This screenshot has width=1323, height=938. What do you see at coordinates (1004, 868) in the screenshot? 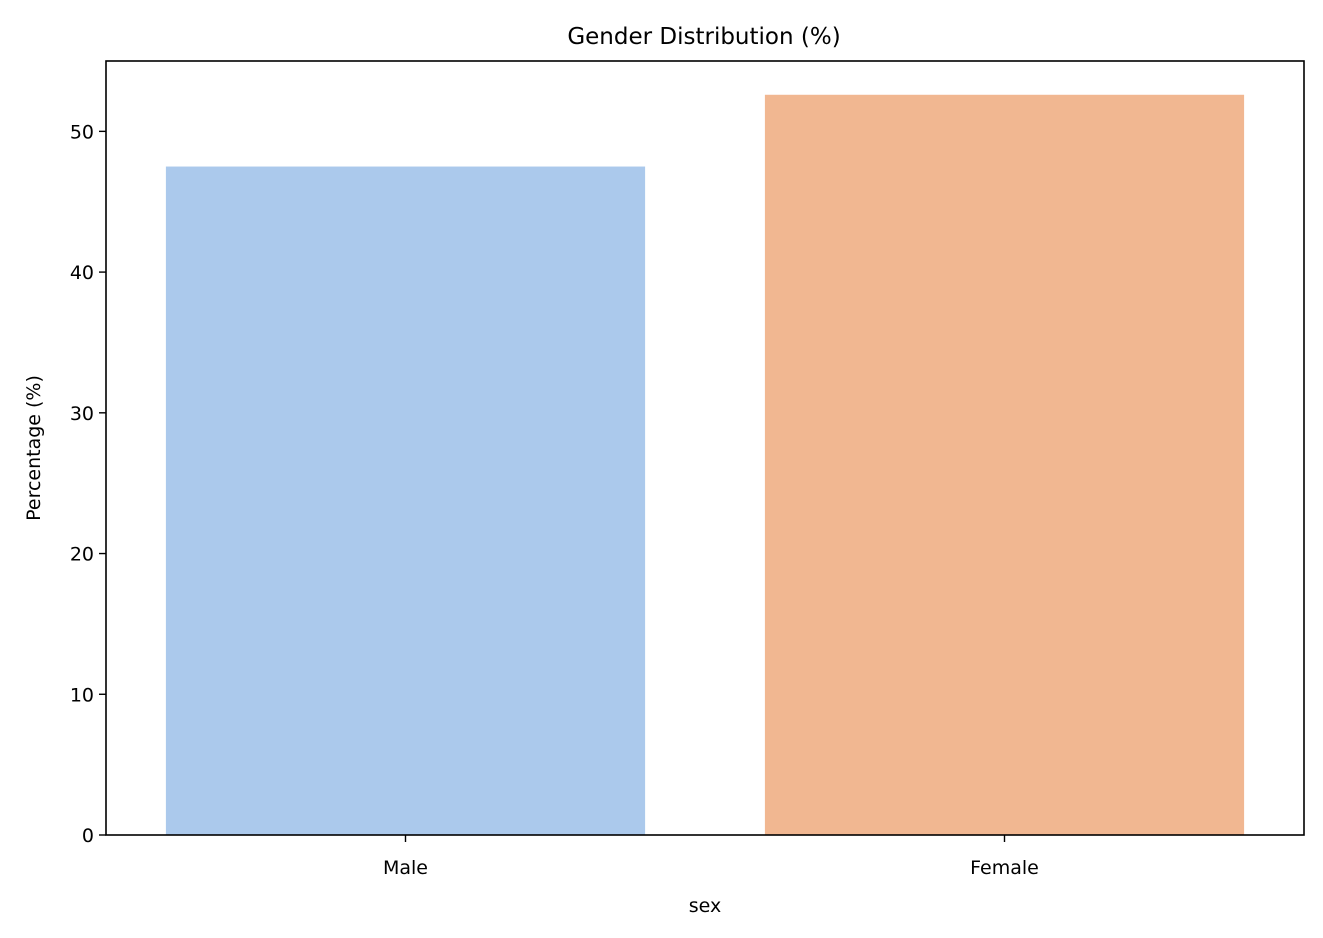
I see `x-tick-label: Female` at bounding box center [1004, 868].